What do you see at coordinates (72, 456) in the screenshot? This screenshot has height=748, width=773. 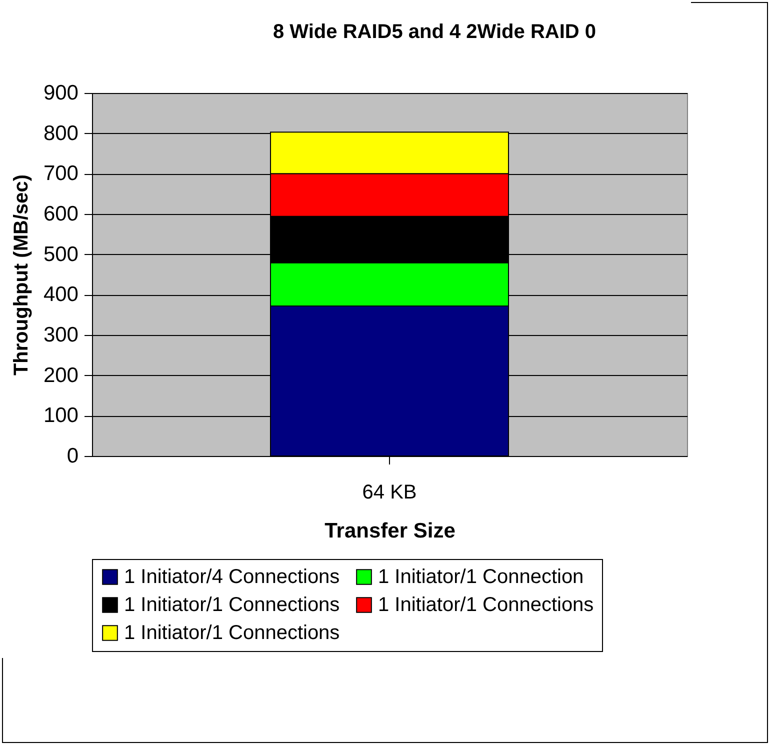 I see `y-tick-label: 0` at bounding box center [72, 456].